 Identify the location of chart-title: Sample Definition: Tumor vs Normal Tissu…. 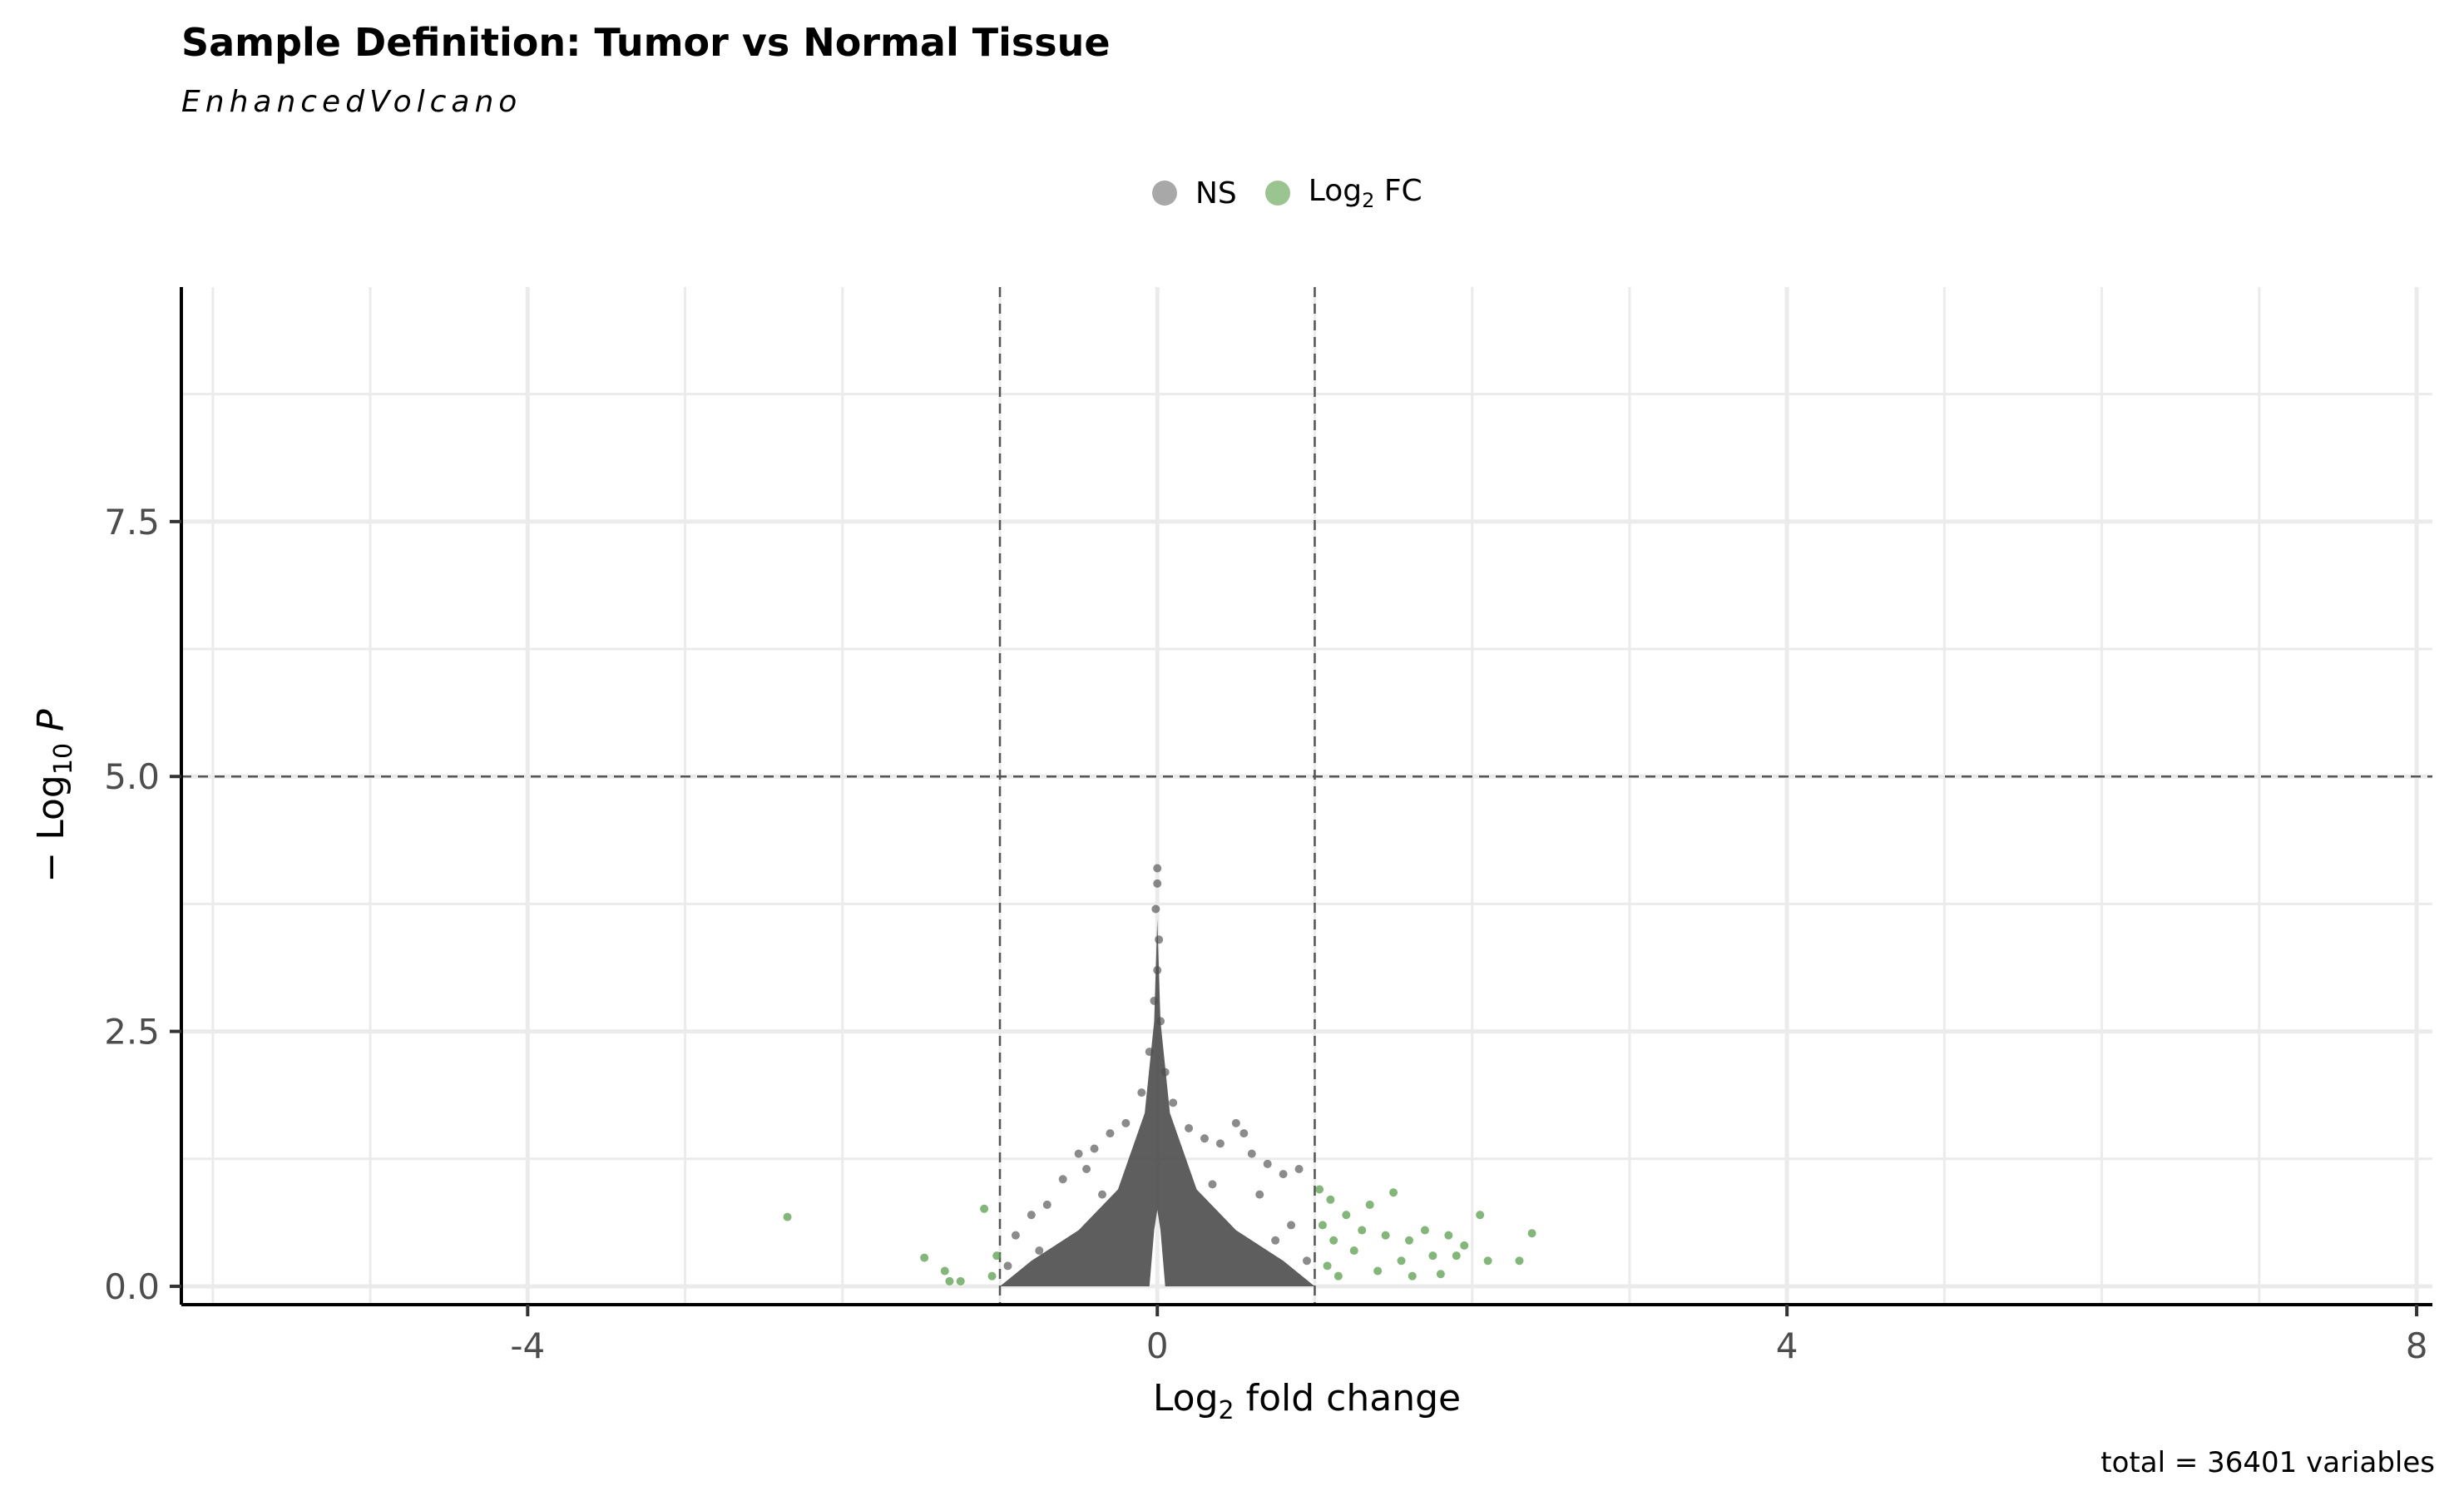
(646, 42).